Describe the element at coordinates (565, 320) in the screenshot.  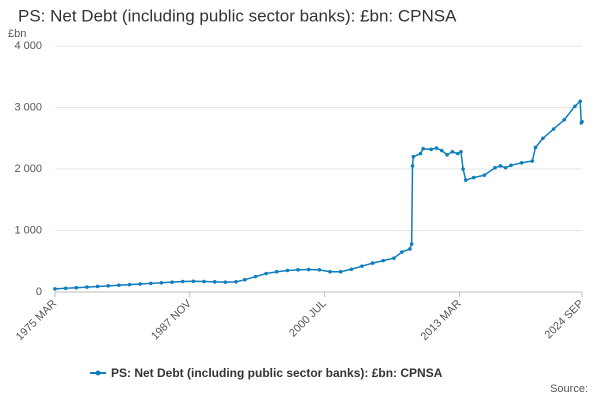
I see `x-tick-label: 2024 SEP` at that location.